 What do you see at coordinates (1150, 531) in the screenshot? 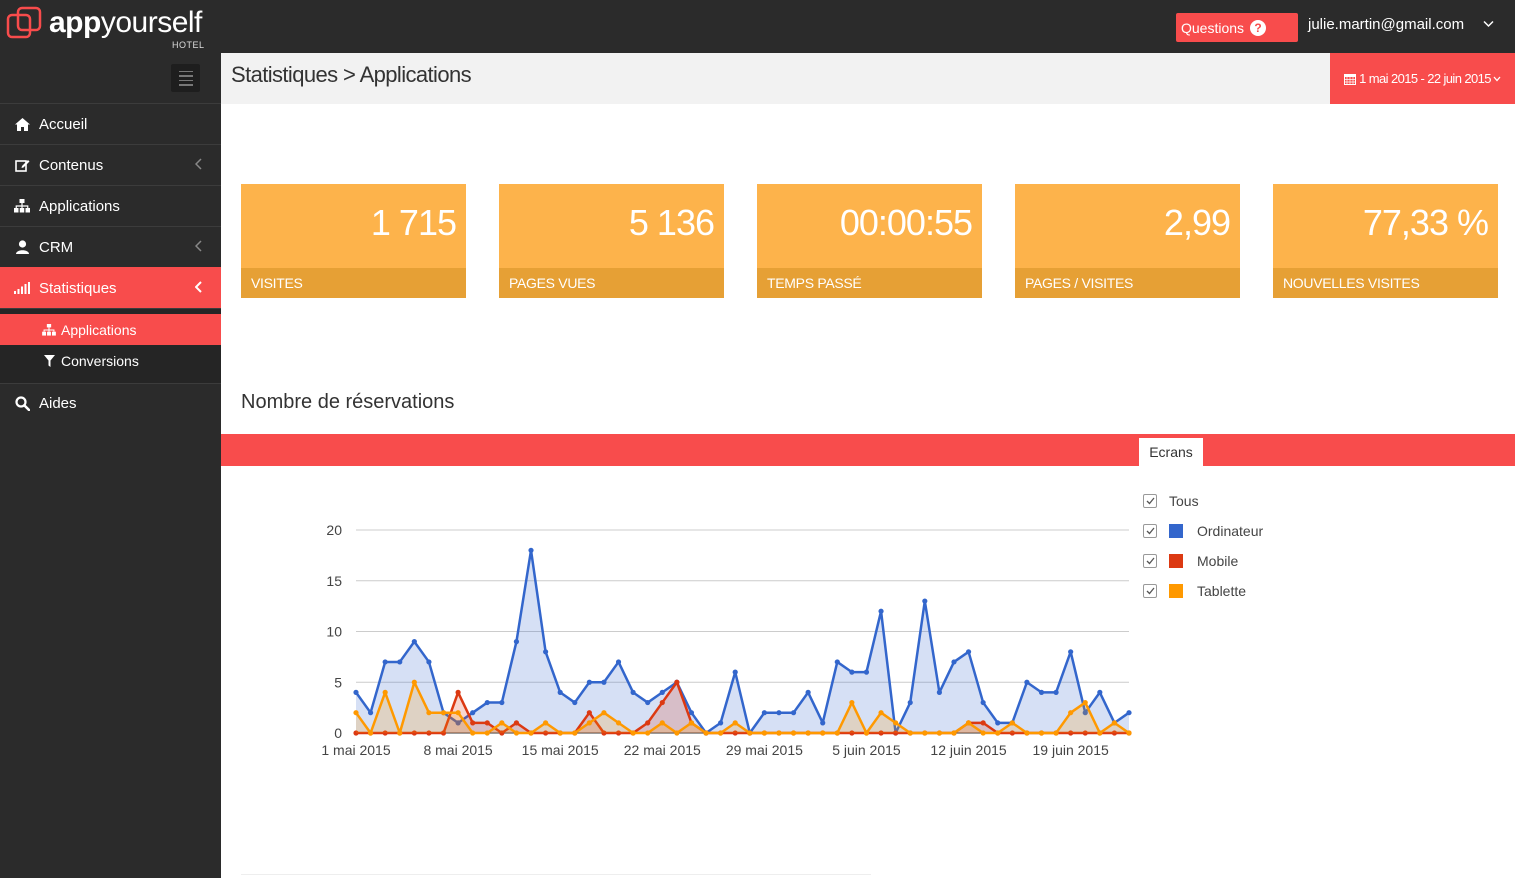
I see `checkbox-ordinateur` at bounding box center [1150, 531].